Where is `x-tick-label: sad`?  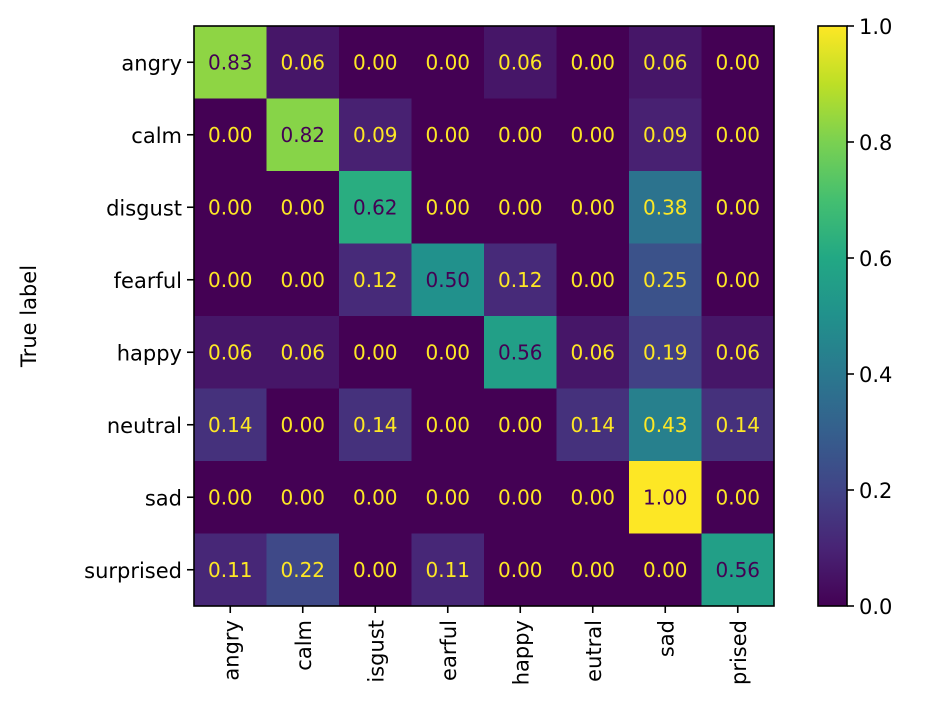
x-tick-label: sad is located at coordinates (666, 638).